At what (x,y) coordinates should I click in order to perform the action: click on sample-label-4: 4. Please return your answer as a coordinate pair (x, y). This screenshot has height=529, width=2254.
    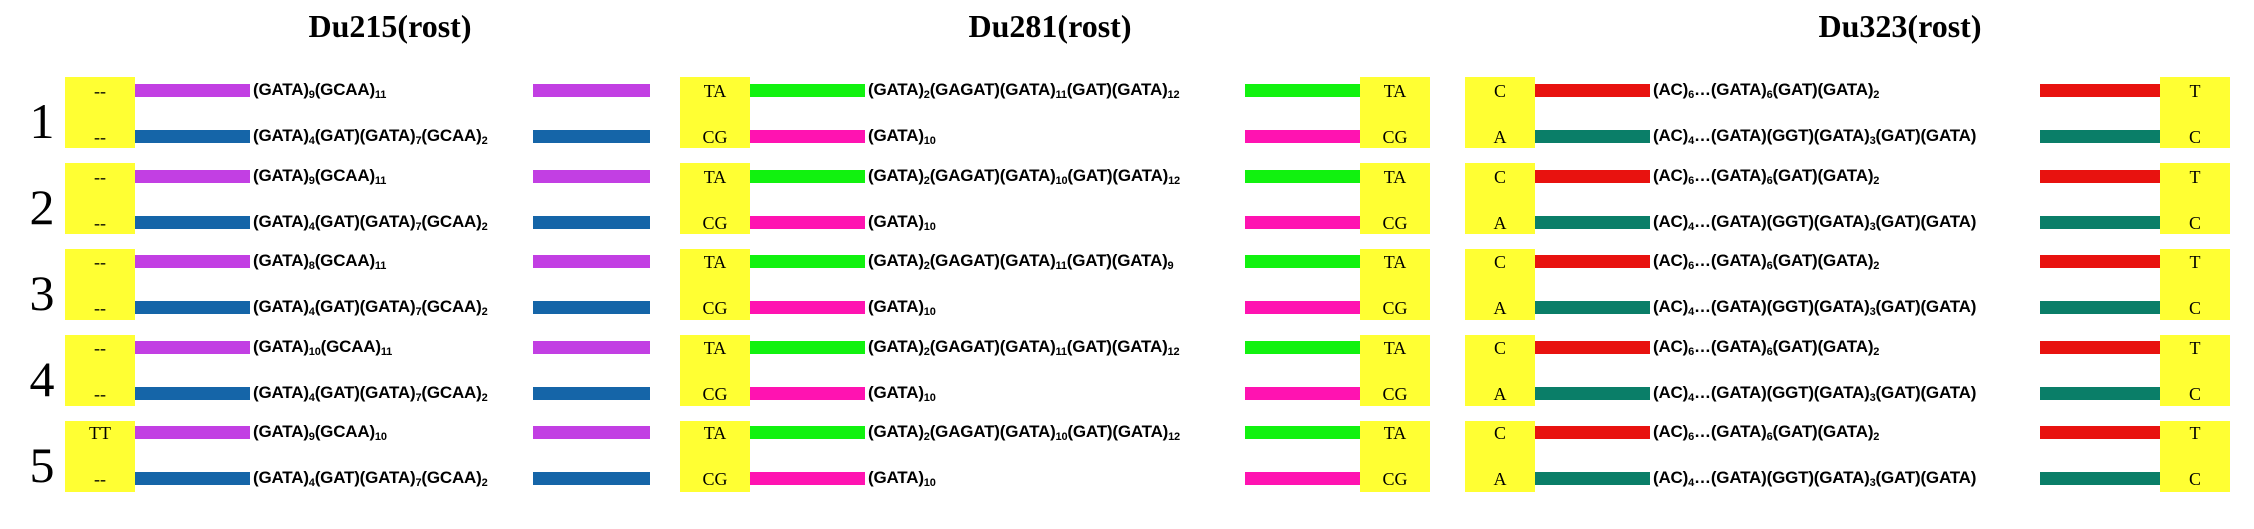
    Looking at the image, I should click on (42, 379).